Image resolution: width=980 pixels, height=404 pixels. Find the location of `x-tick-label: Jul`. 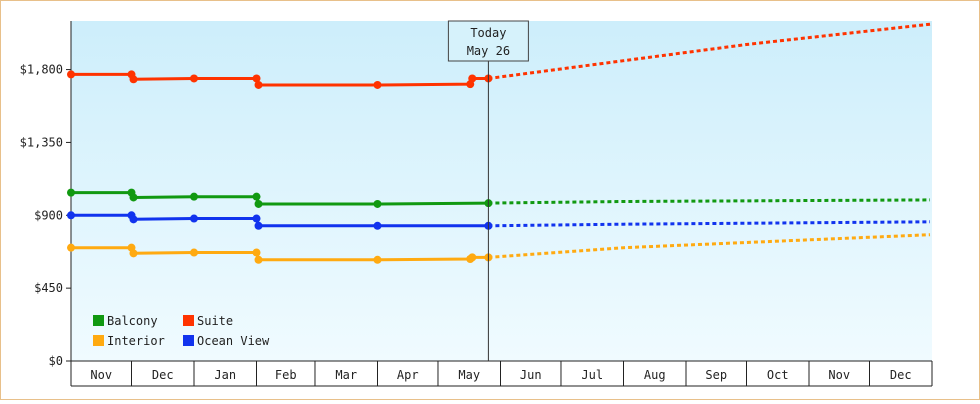

x-tick-label: Jul is located at coordinates (592, 375).